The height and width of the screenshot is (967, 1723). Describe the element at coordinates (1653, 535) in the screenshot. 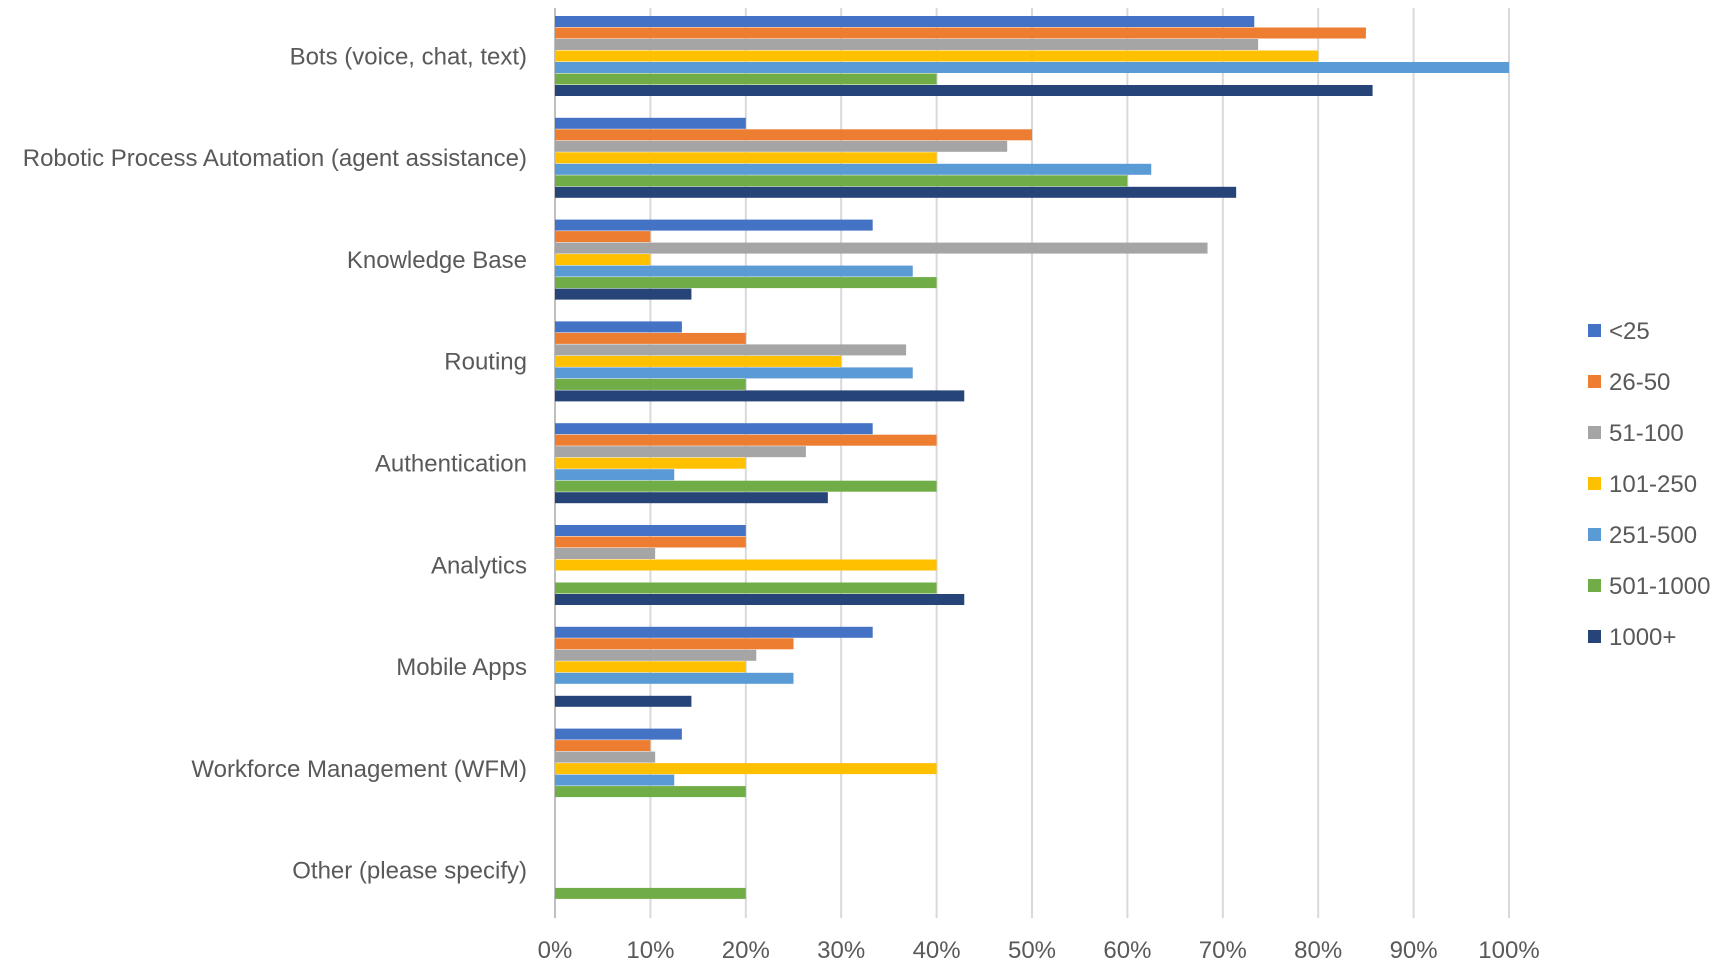

I see `legend-label: 251-500` at that location.